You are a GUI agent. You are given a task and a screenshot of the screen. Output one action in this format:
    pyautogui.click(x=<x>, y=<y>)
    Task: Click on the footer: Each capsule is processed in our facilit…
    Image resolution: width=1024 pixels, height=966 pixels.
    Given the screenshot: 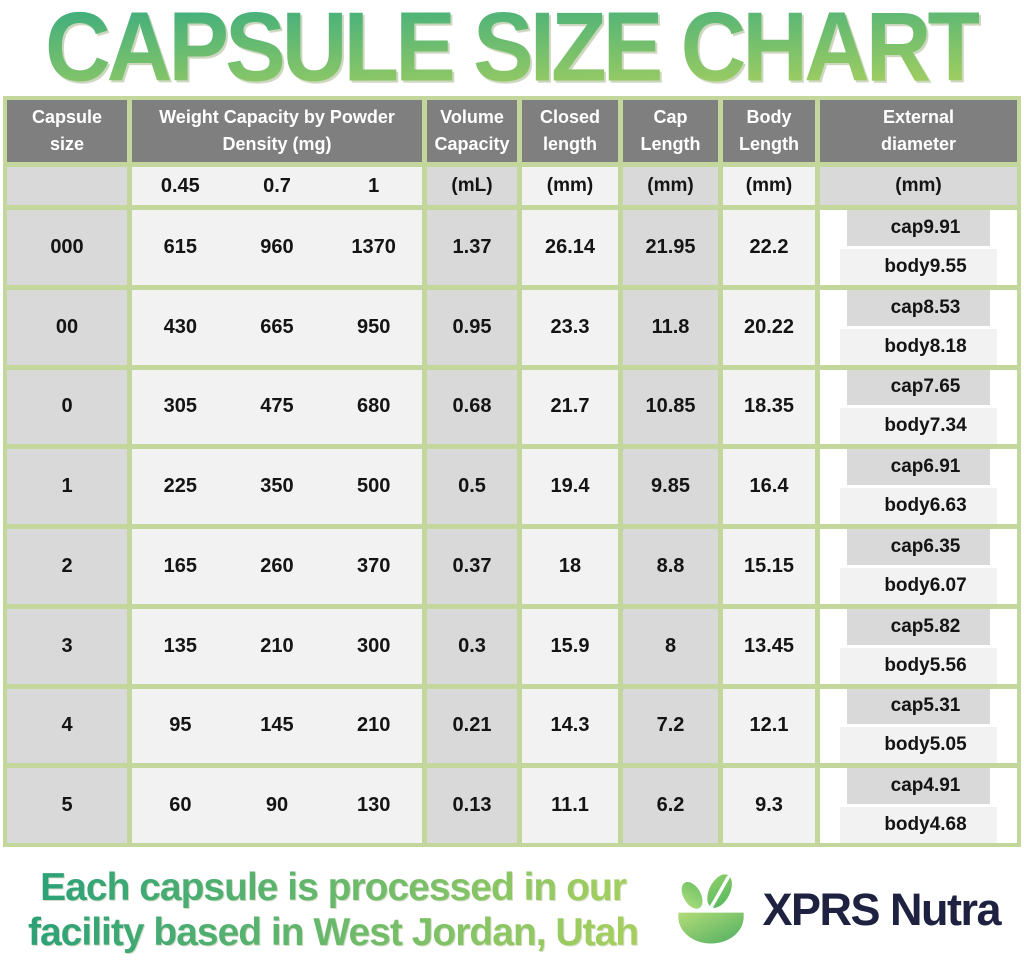 What is the action you would take?
    pyautogui.click(x=512, y=910)
    